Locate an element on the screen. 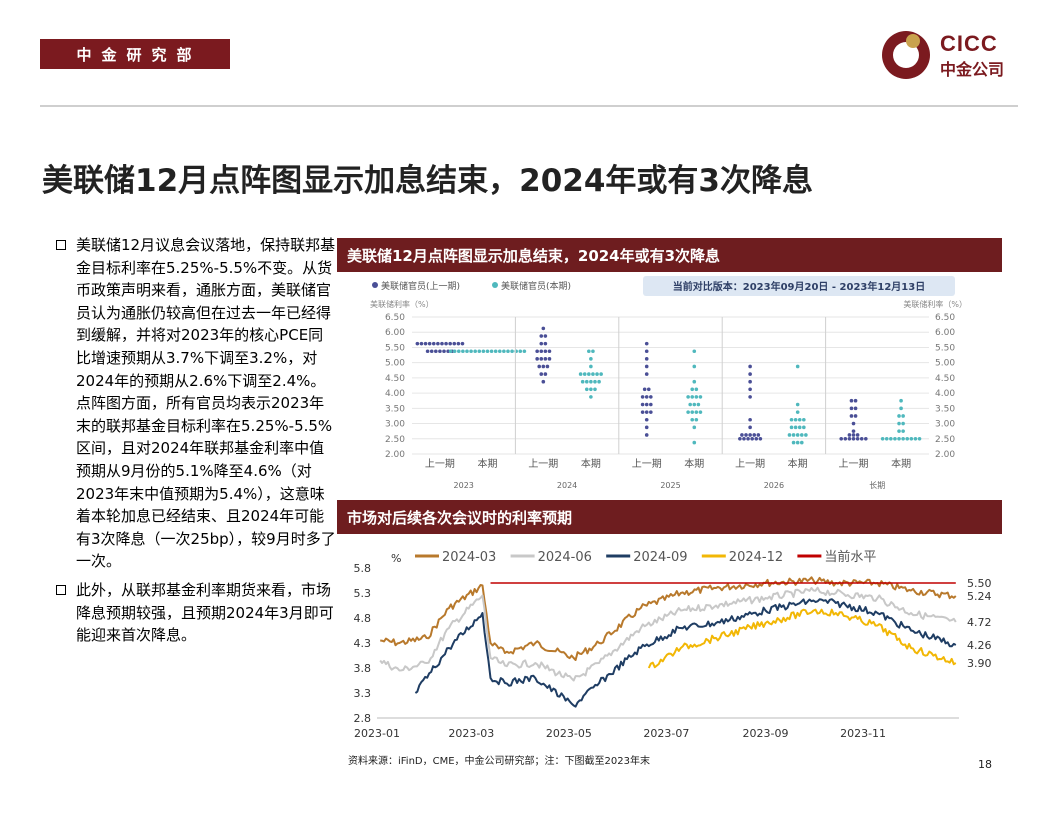  legend-label: 2024-12 is located at coordinates (756, 557).